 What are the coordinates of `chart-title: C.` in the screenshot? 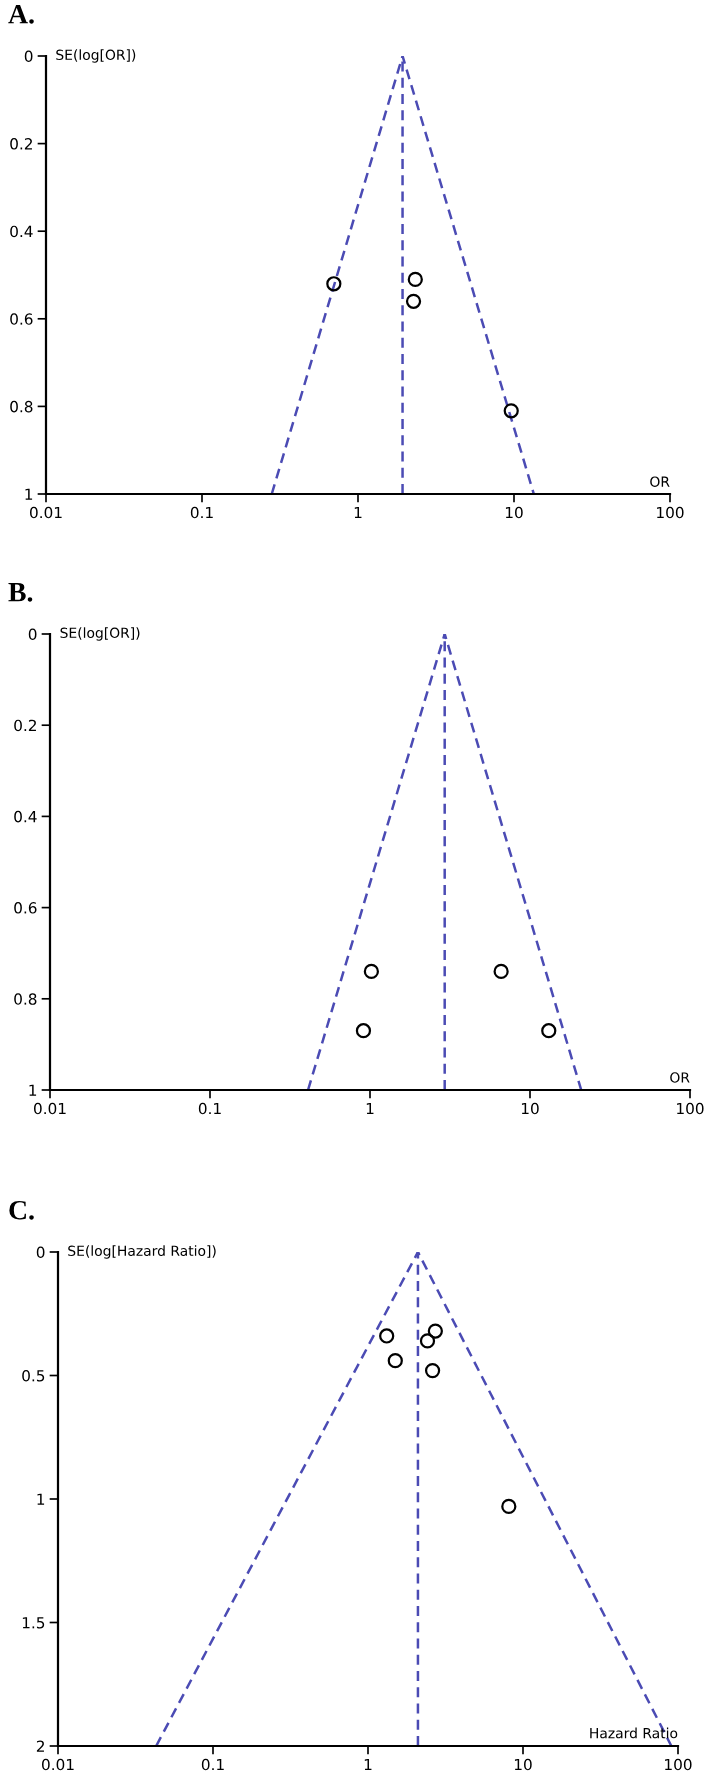 It's located at (21, 1210).